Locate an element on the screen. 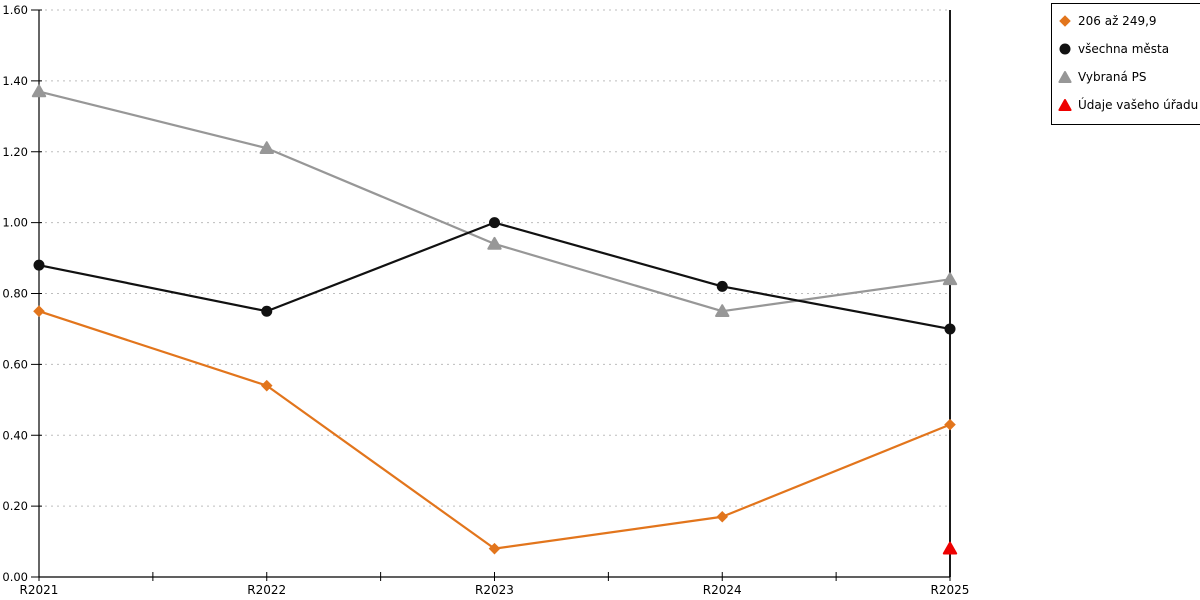 This screenshot has height=600, width=1200. legend-item-206-az-249-9: 206 až 249,9 is located at coordinates (1128, 21).